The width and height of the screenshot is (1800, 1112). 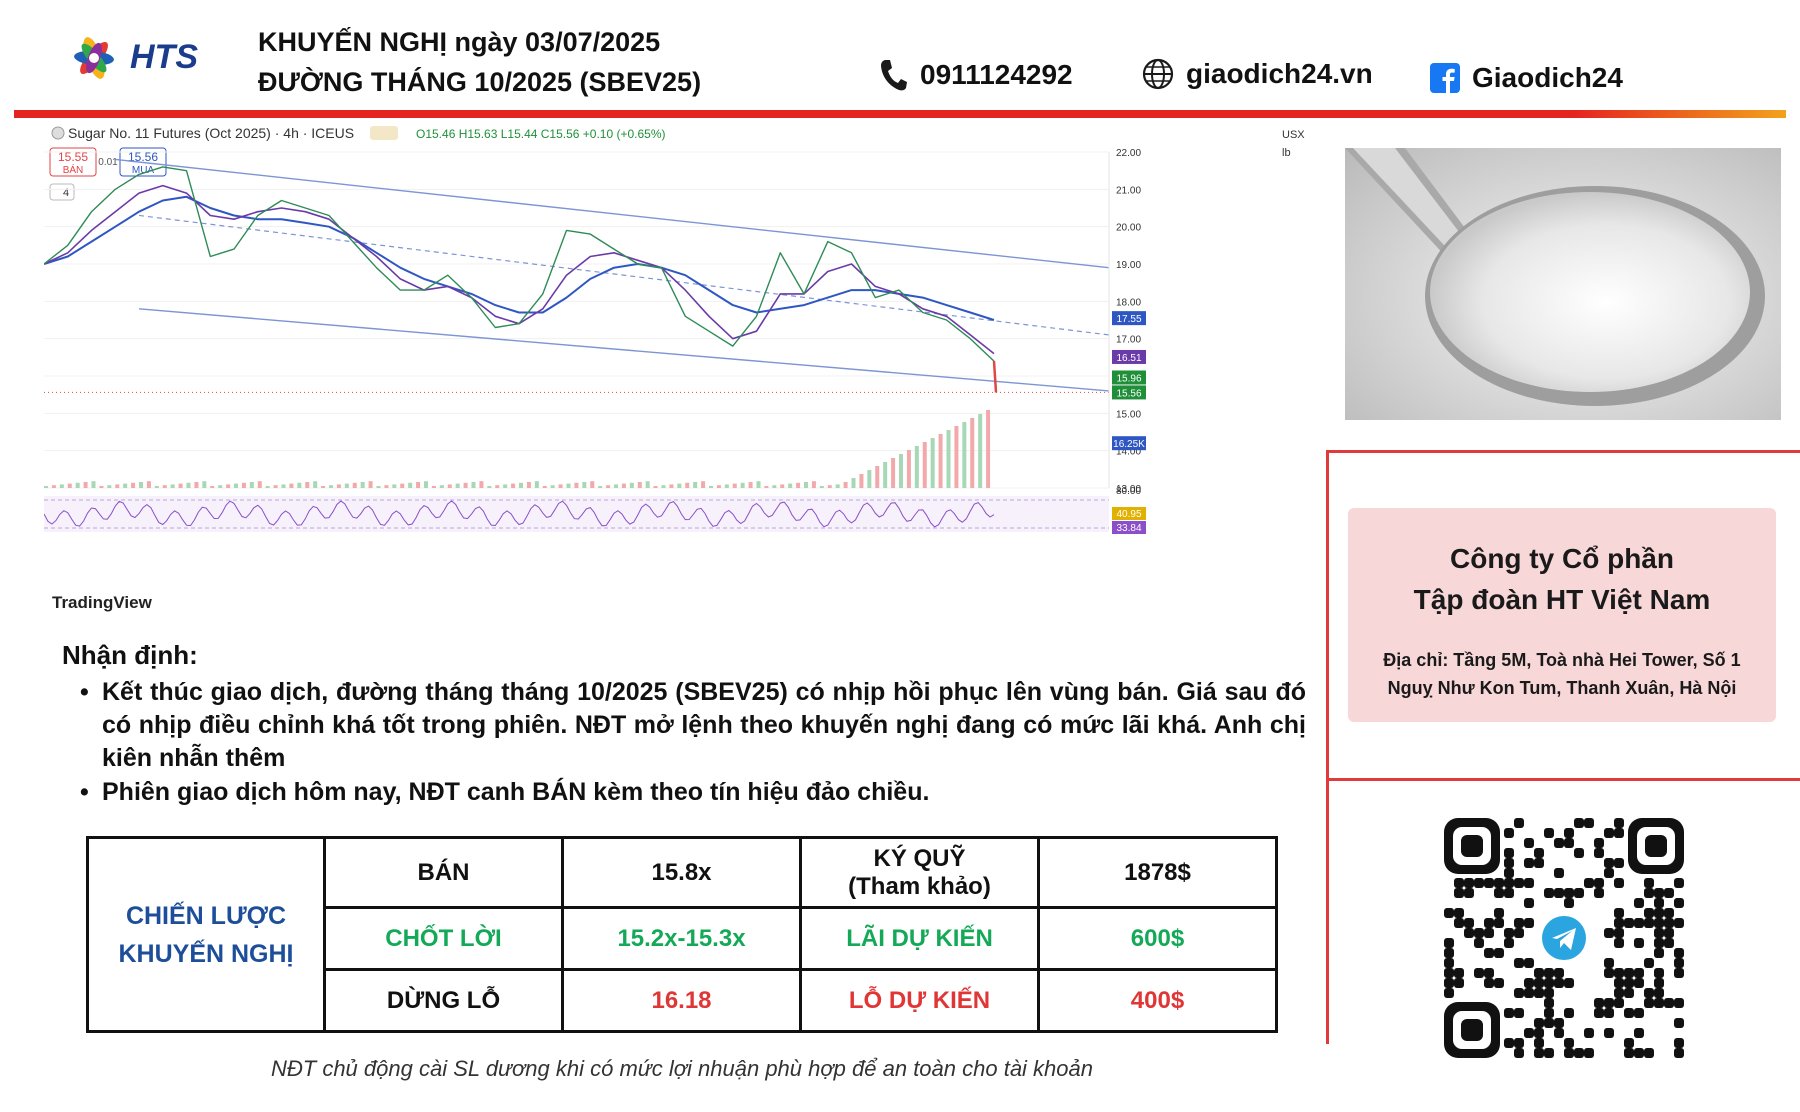 What do you see at coordinates (519, 514) in the screenshot?
I see `rsi-line` at bounding box center [519, 514].